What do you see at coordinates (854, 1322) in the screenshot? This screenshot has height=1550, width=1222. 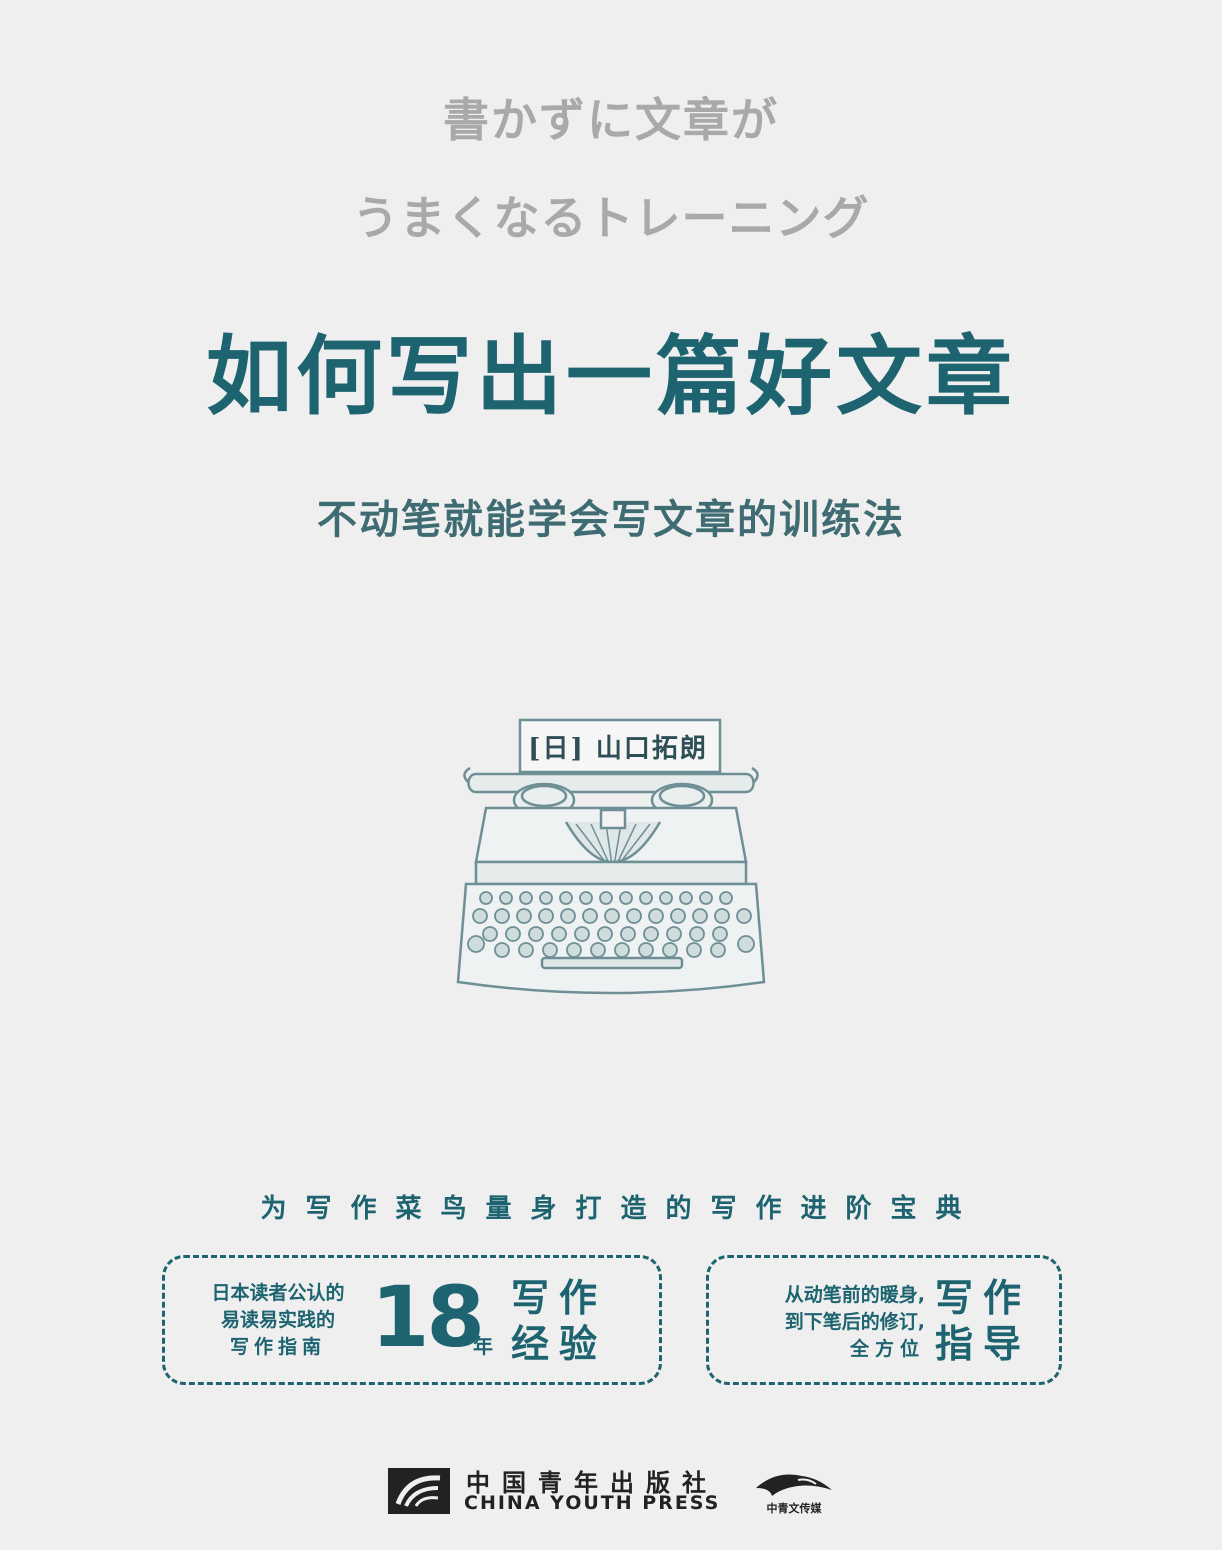 I see `feature-right-line: 到下笔后的修订,` at bounding box center [854, 1322].